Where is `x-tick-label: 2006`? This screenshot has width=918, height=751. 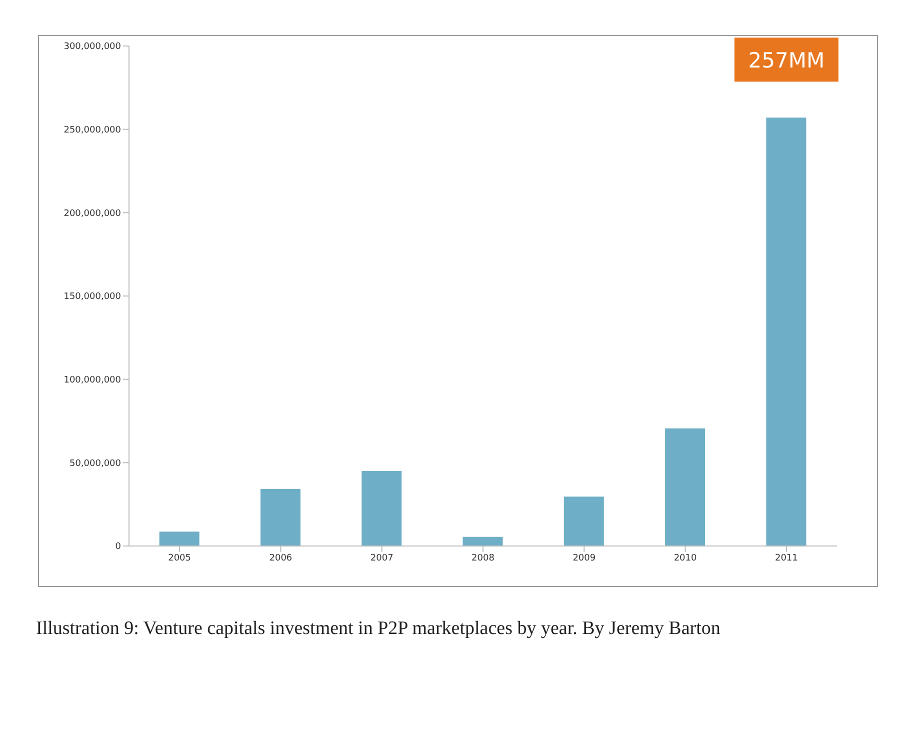 x-tick-label: 2006 is located at coordinates (280, 558).